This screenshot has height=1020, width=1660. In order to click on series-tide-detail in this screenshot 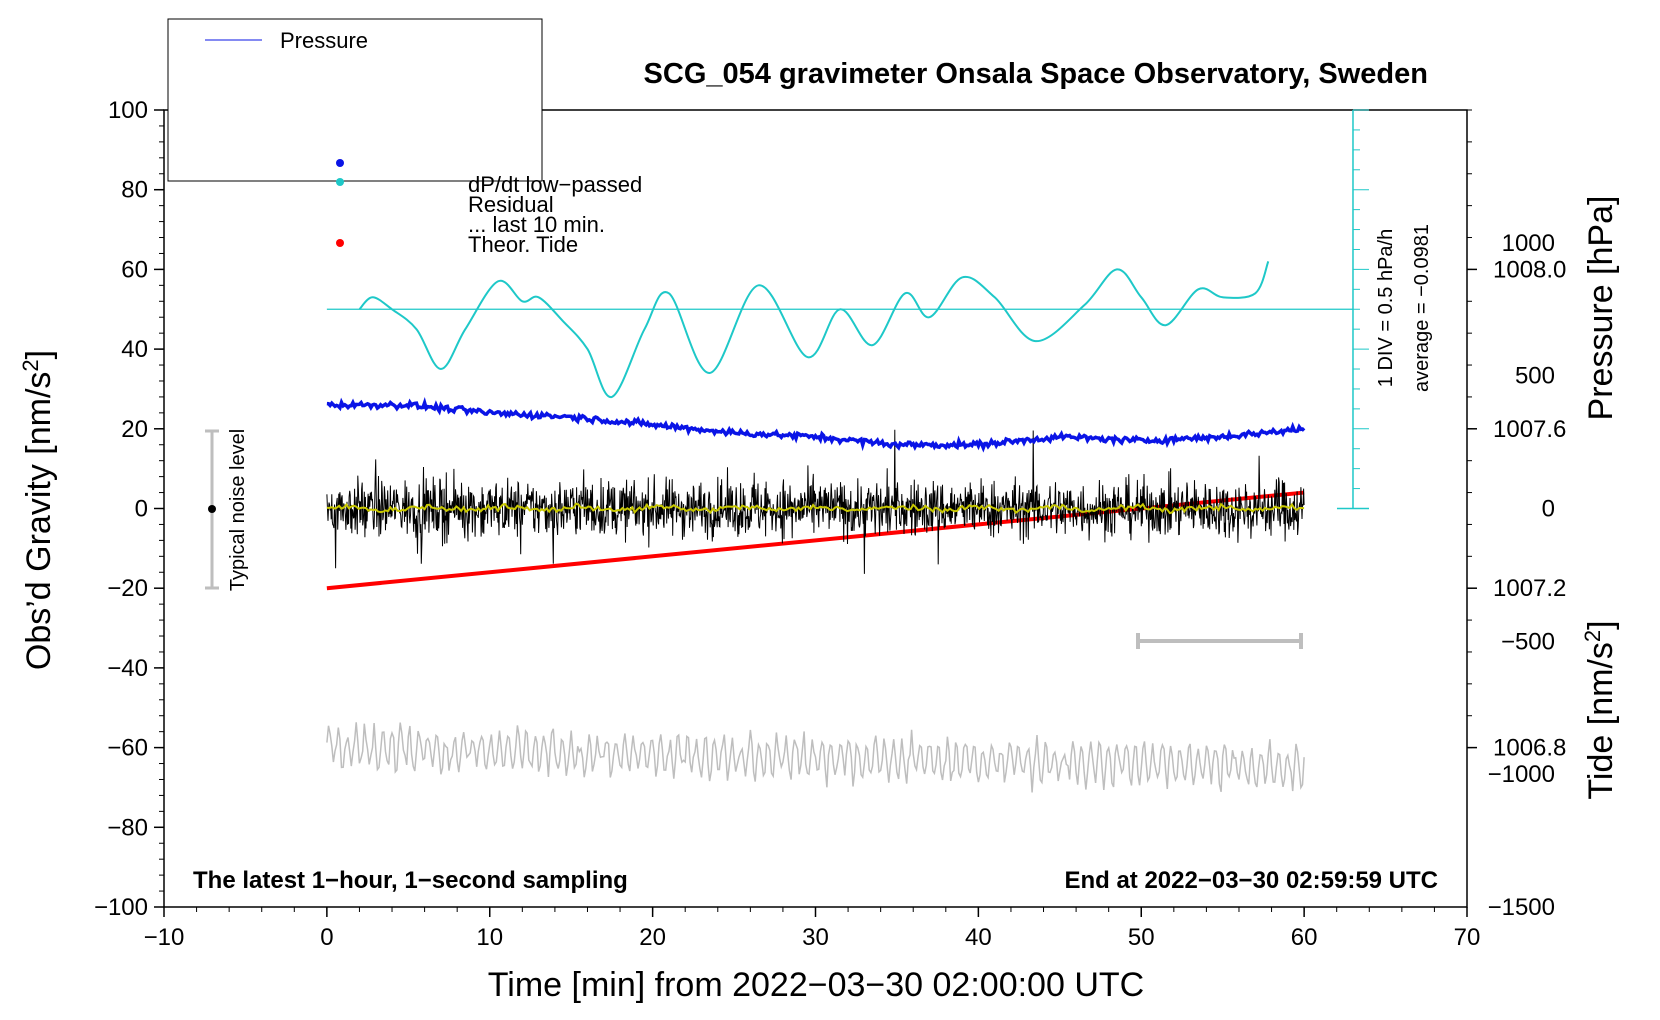, I will do `click(815, 757)`.